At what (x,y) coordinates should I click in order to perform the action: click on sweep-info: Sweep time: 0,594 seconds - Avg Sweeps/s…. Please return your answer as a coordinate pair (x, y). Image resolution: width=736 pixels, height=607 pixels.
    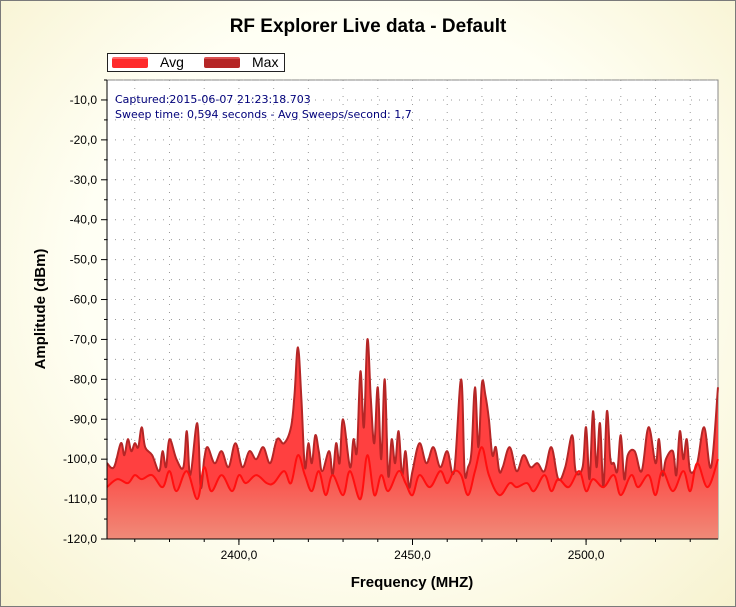
    Looking at the image, I should click on (263, 114).